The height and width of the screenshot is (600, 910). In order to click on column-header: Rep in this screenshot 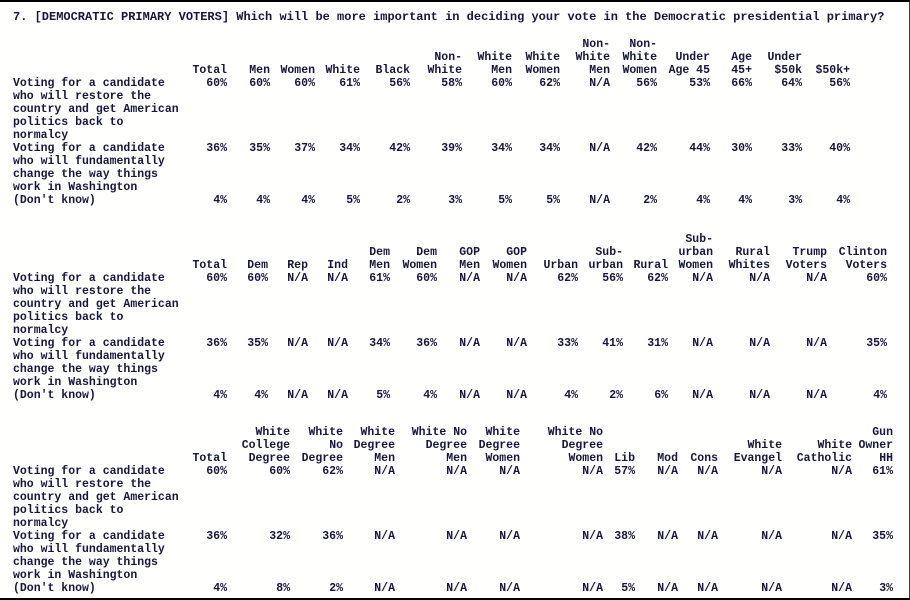, I will do `click(297, 265)`.